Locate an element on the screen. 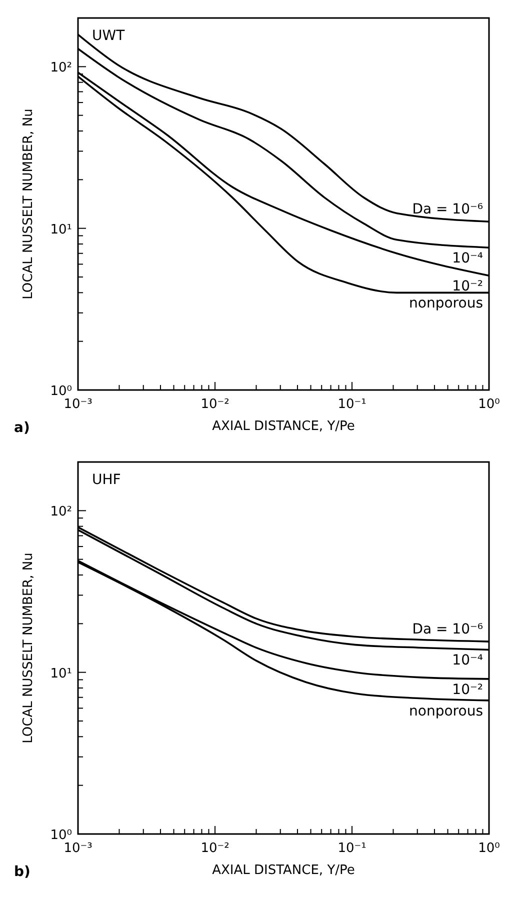 This screenshot has width=511, height=904. text: a) is located at coordinates (22, 428).